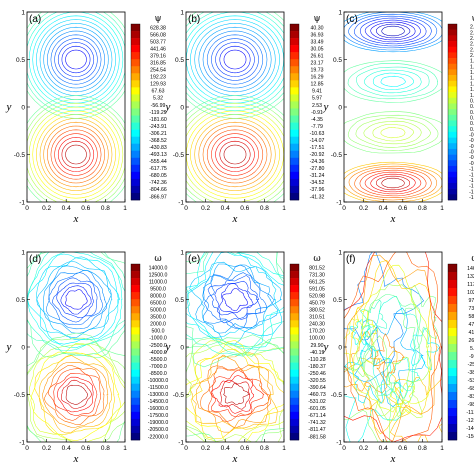  I want to click on y-axis-label: y, so click(9, 347).